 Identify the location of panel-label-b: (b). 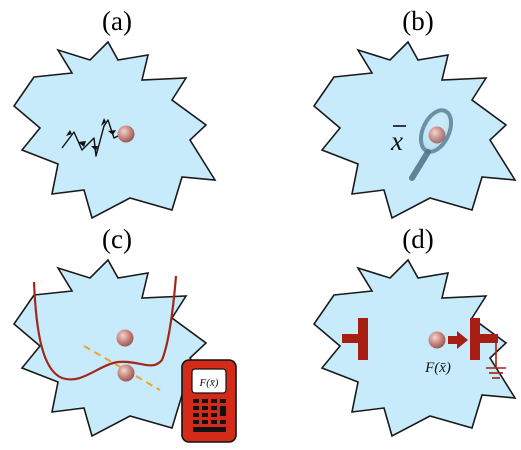
(417, 21).